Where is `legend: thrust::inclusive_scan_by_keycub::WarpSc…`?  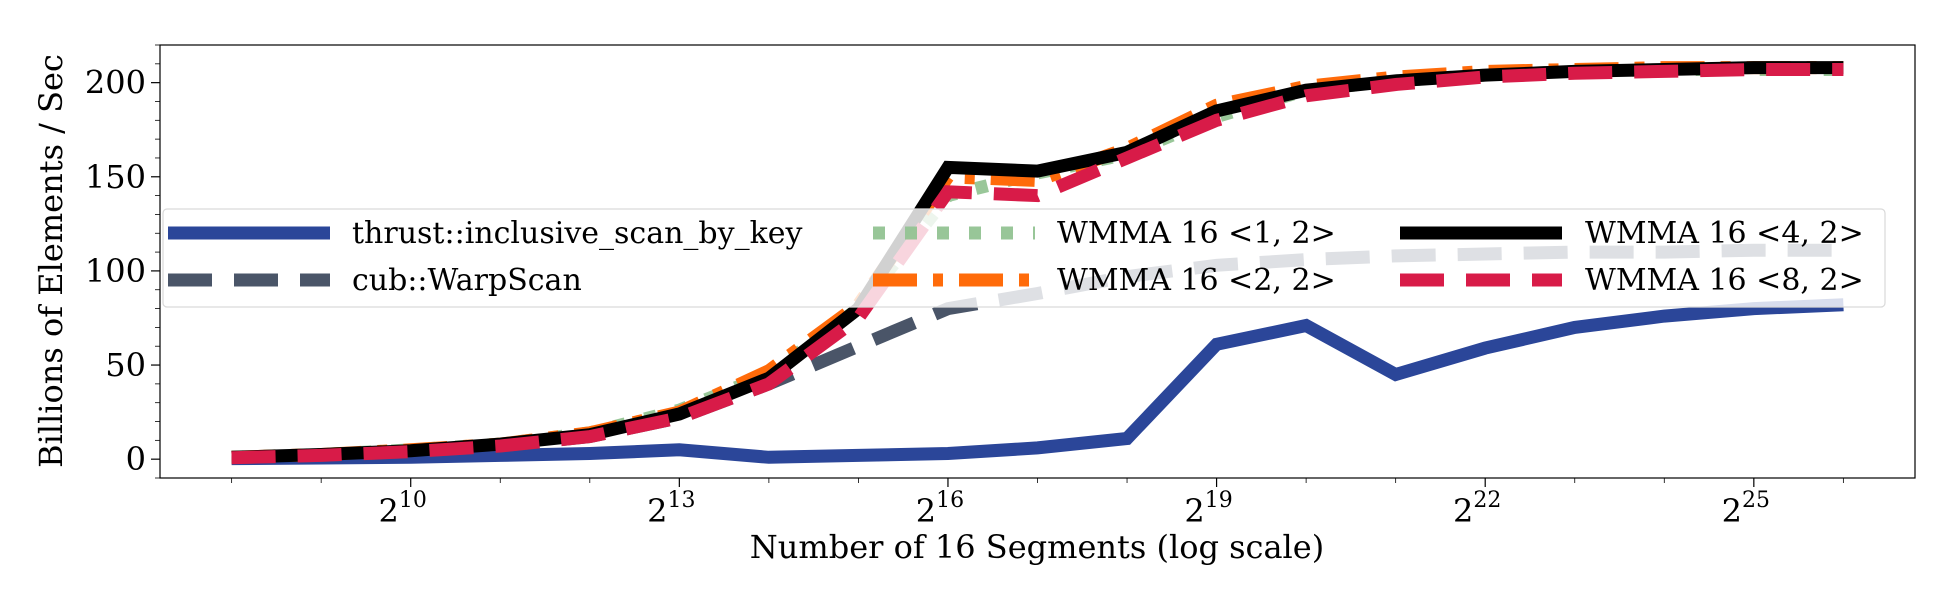
legend: thrust::inclusive_scan_by_keycub::WarpSc… is located at coordinates (1024, 258).